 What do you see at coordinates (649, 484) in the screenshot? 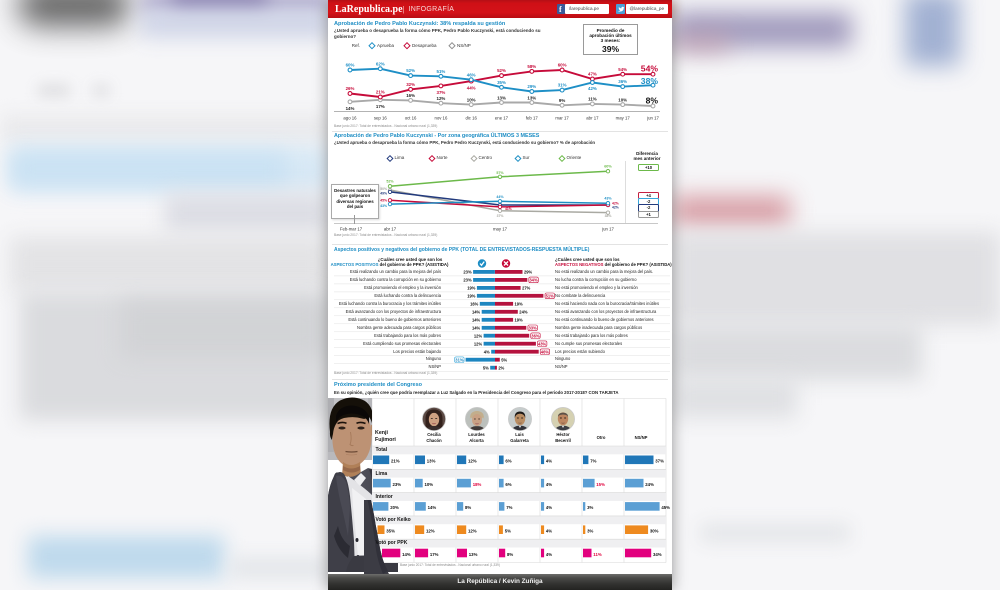
I see `svg-text: 24%` at bounding box center [649, 484].